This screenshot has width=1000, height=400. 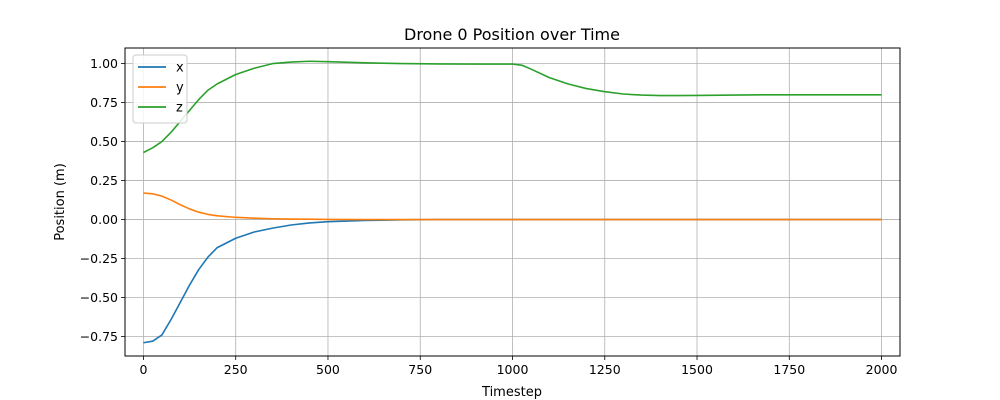 What do you see at coordinates (236, 369) in the screenshot?
I see `x-tick-label: 250` at bounding box center [236, 369].